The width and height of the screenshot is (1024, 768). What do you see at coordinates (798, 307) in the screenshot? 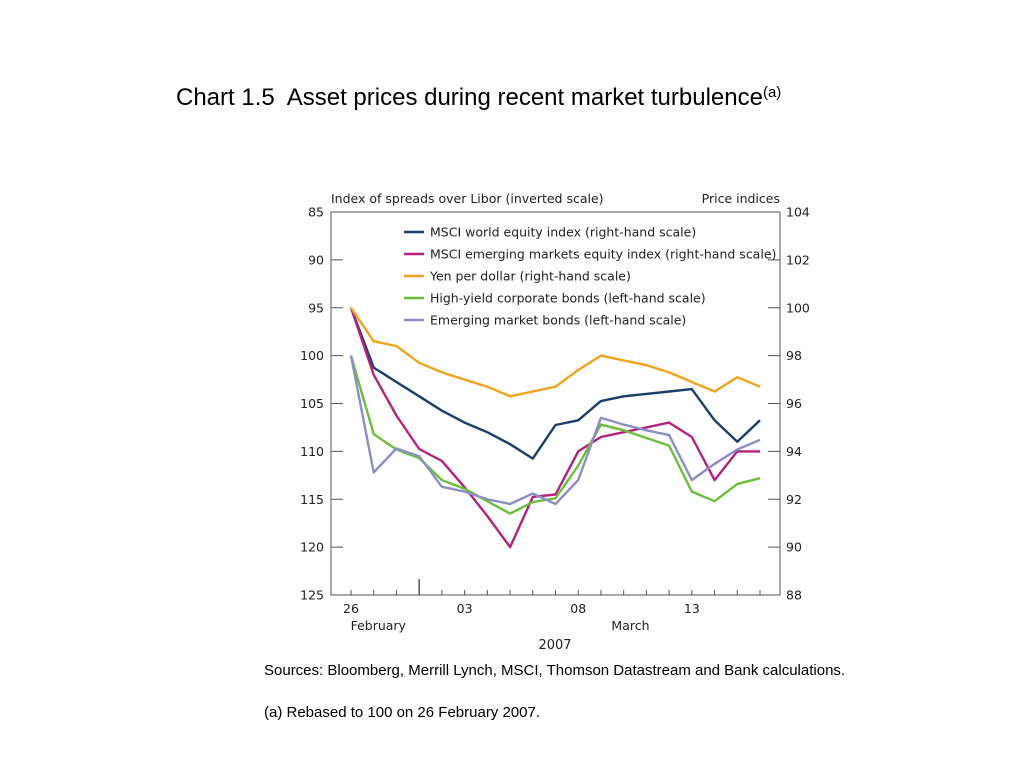
I see `right-tick-label: 100` at bounding box center [798, 307].